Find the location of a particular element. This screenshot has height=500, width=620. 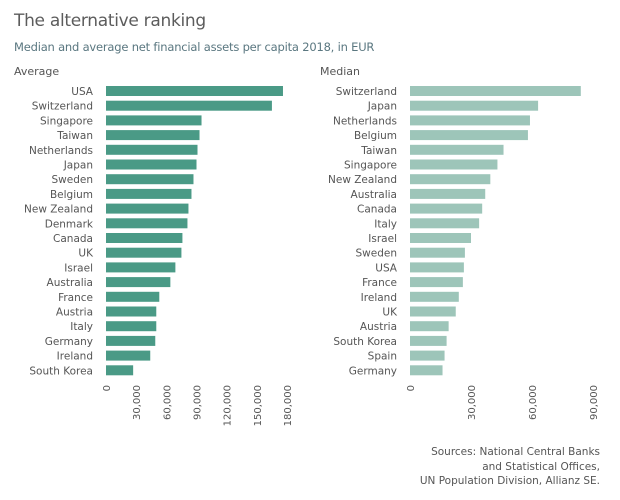

average-category-label: Denmark is located at coordinates (69, 224).